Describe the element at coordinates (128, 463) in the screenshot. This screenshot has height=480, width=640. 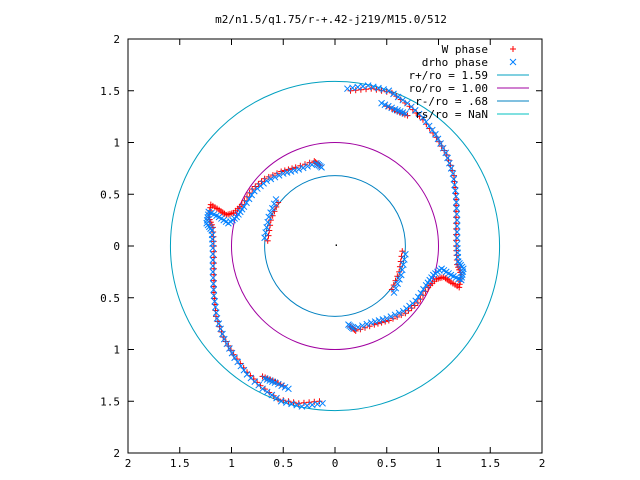
I see `x-tick-label: 2` at that location.